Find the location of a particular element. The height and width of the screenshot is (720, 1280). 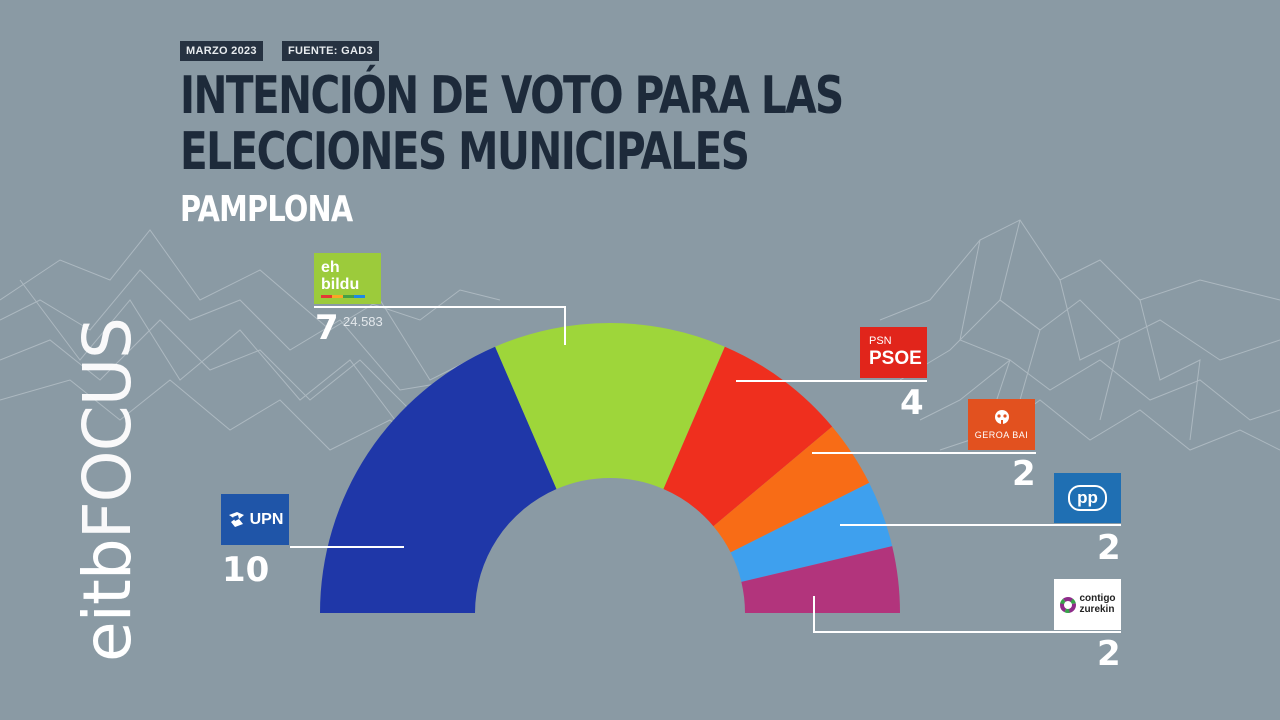

contigo-text-block: contigo zurekin is located at coordinates (1097, 604).